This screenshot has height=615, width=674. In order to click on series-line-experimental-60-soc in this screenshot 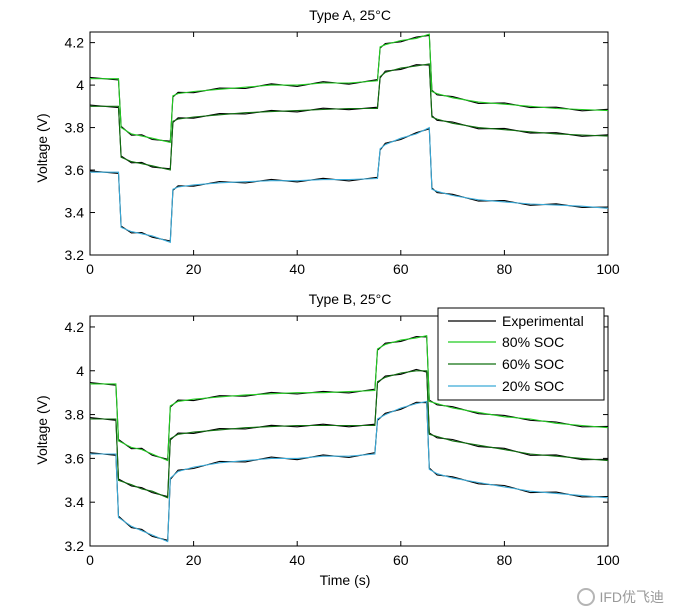, I will do `click(349, 117)`.